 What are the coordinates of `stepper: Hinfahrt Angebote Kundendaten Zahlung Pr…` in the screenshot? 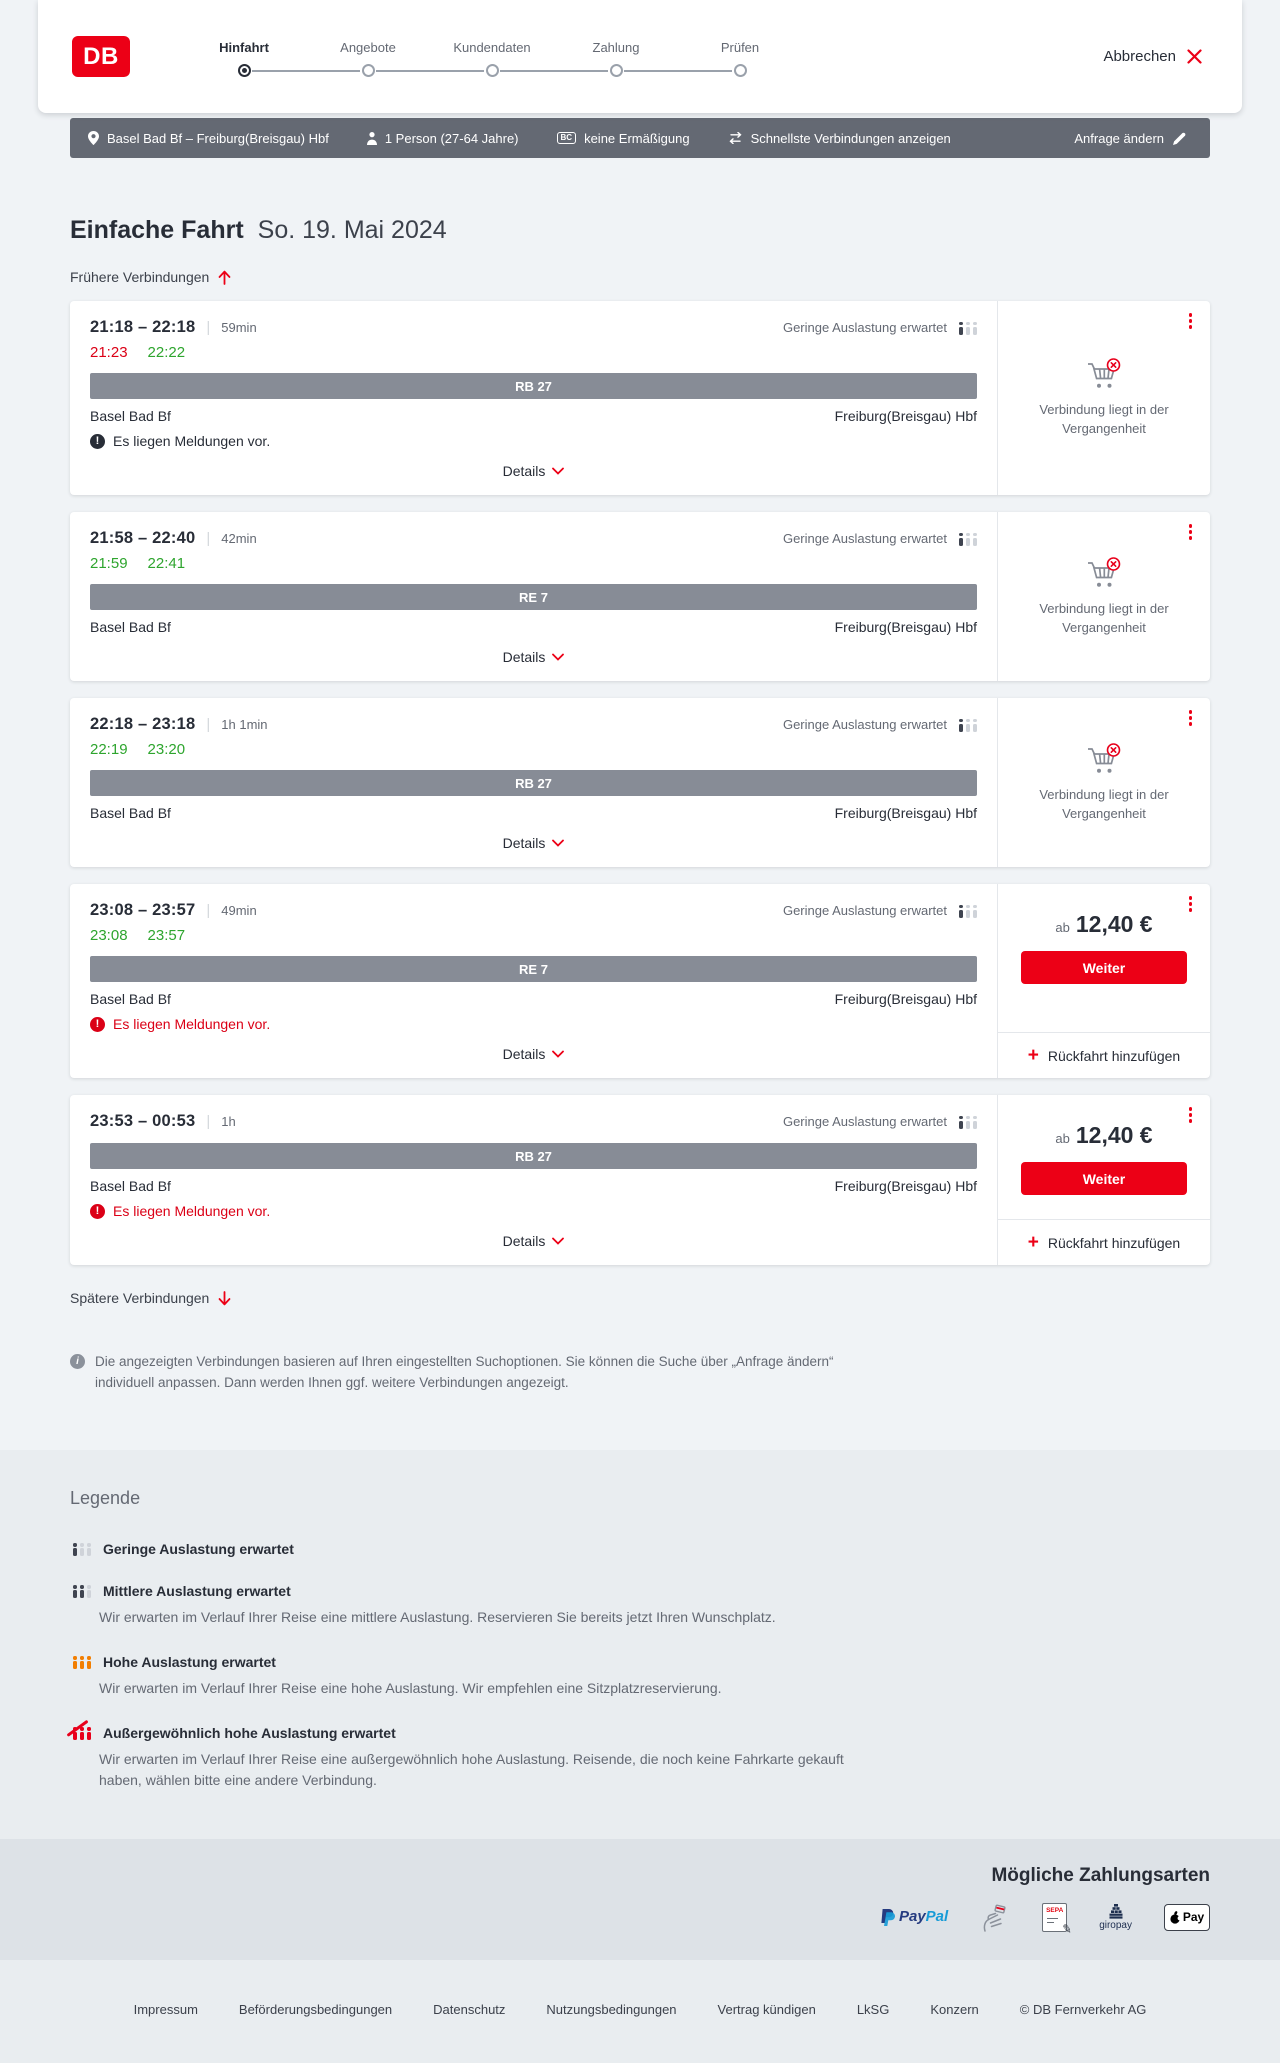 It's located at (492, 58).